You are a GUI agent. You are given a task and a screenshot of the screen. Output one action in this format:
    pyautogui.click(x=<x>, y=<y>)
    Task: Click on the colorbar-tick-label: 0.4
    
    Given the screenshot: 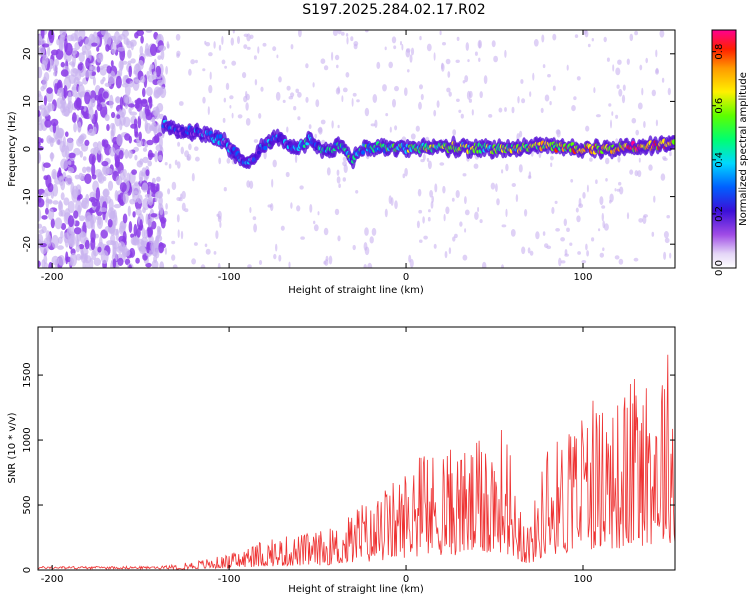 What is the action you would take?
    pyautogui.click(x=719, y=160)
    